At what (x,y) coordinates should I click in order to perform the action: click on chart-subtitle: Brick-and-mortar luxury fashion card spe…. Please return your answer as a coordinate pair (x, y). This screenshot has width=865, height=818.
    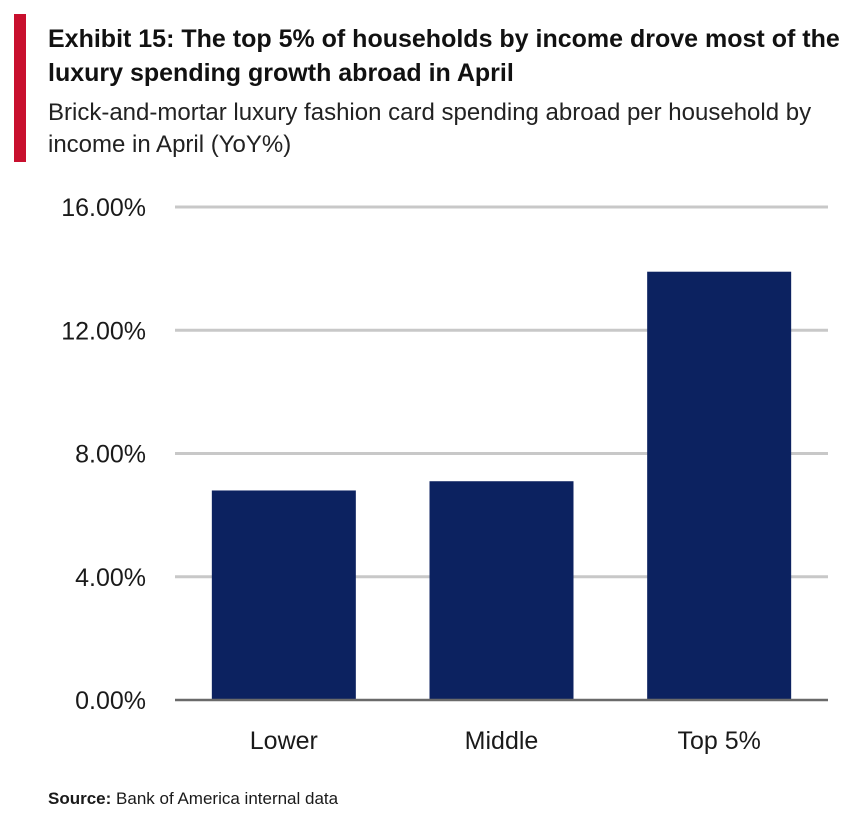
    Looking at the image, I should click on (430, 128).